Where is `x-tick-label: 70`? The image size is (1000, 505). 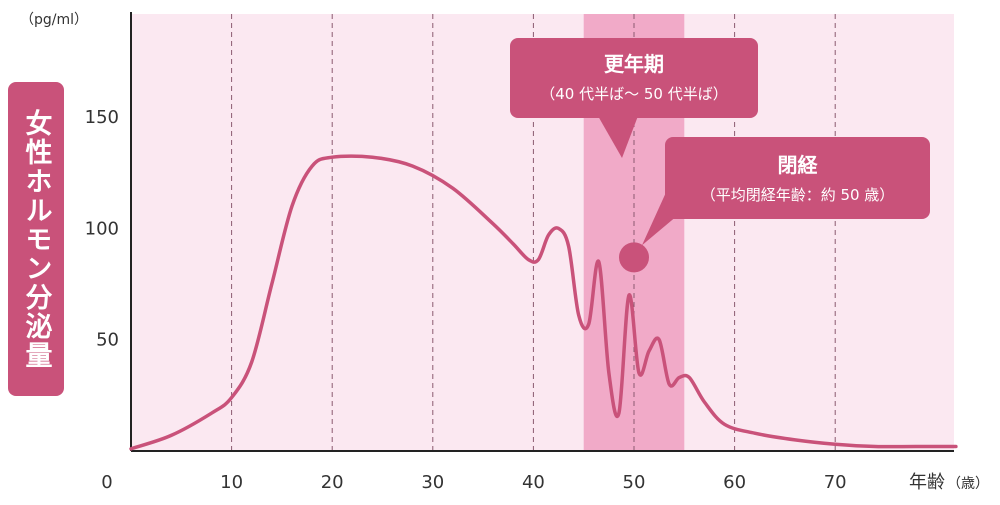
x-tick-label: 70 is located at coordinates (835, 482).